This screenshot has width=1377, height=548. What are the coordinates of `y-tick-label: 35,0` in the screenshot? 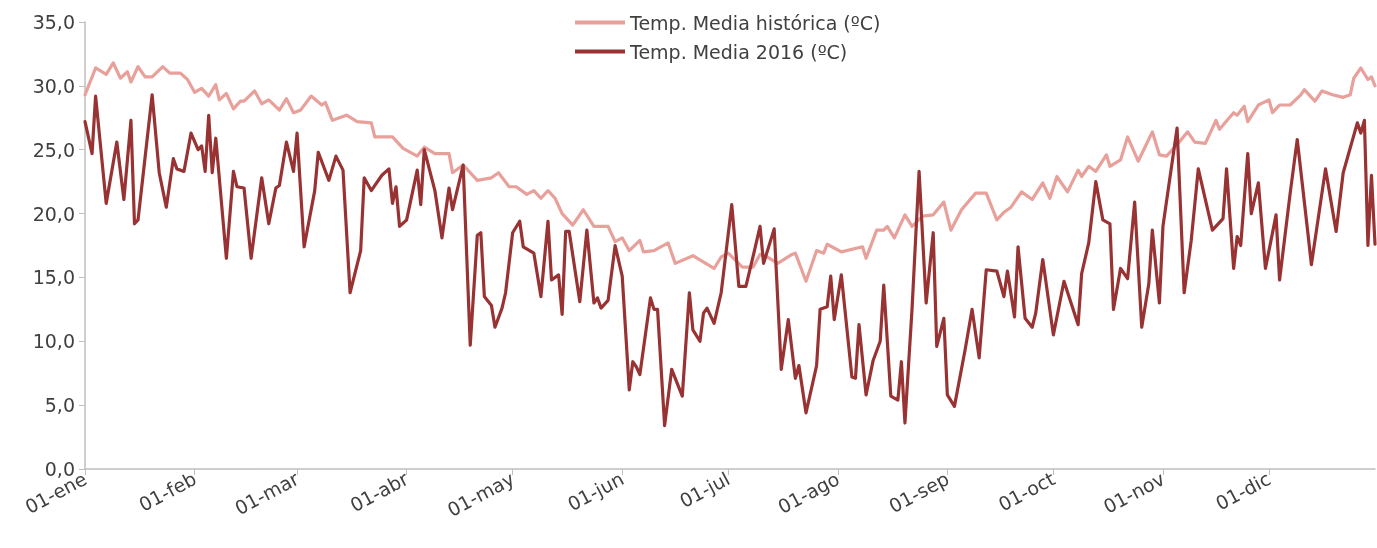 It's located at (53, 22).